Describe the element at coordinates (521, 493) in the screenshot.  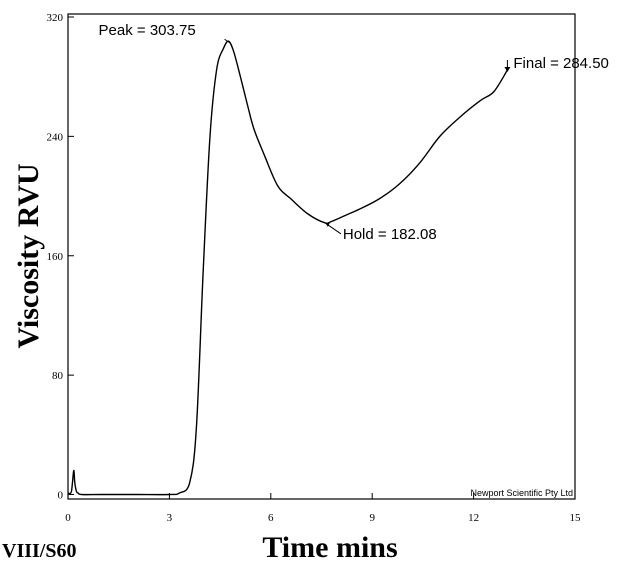
I see `credit-label: Newport Scientific Pty Ltd` at that location.